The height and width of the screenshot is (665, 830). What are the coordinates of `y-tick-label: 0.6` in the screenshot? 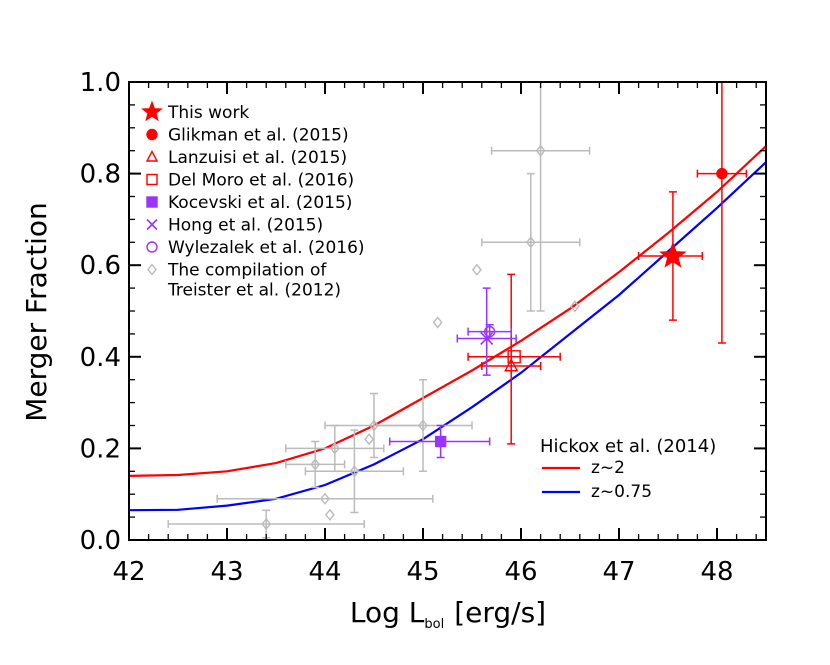 It's located at (100, 266).